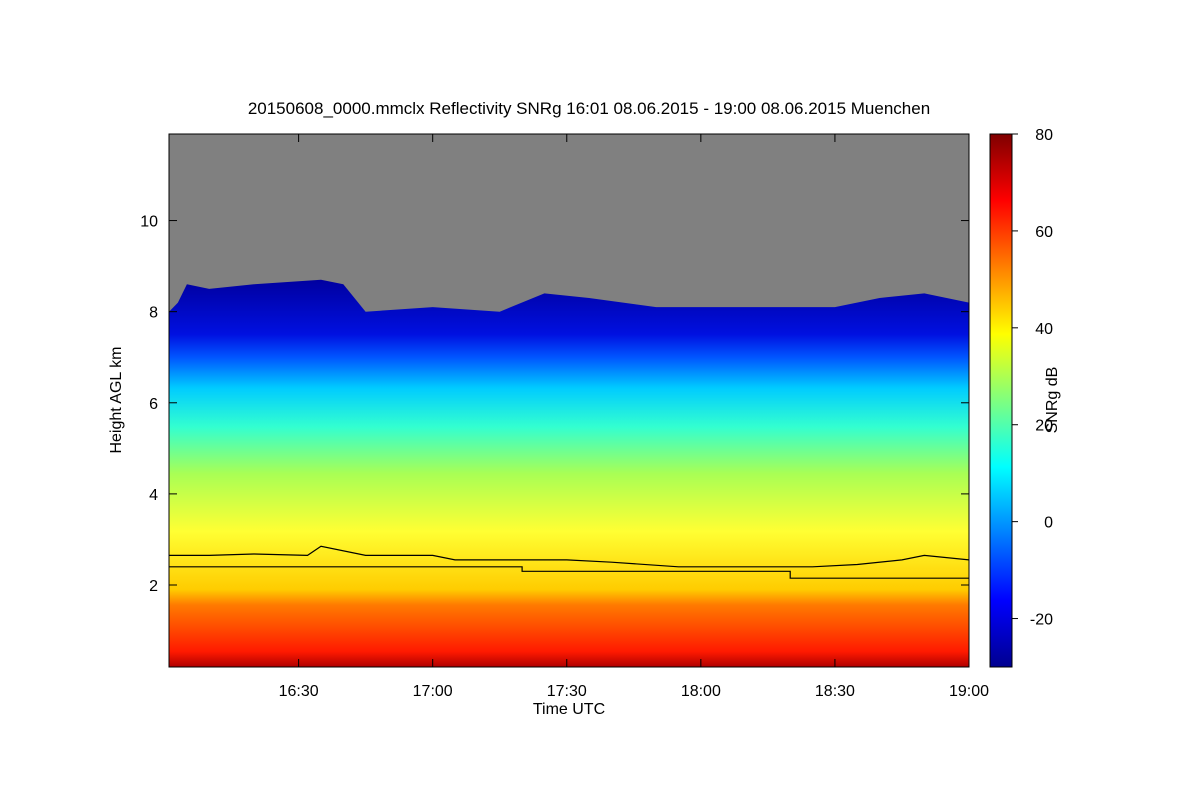 This screenshot has height=800, width=1200. What do you see at coordinates (153, 495) in the screenshot?
I see `y-tick-label: 4` at bounding box center [153, 495].